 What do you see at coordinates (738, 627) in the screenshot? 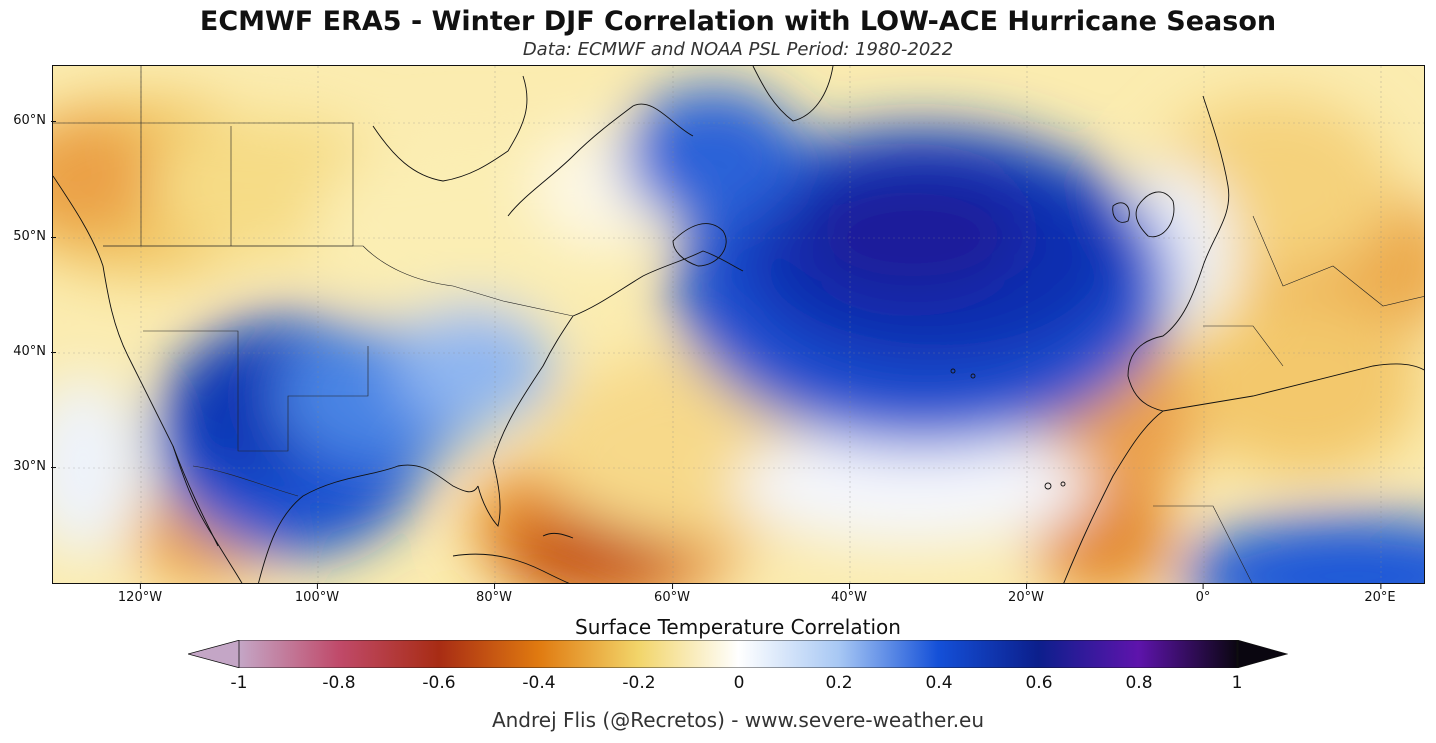
I see `colorbar-label: Surface Temperature Correlation` at bounding box center [738, 627].